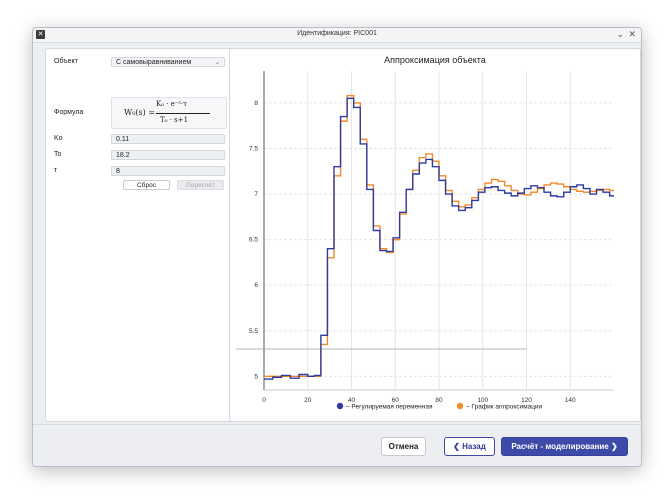 This screenshot has height=503, width=671. What do you see at coordinates (174, 120) in the screenshot?
I see `formula-denominator: T₀ · s+1` at bounding box center [174, 120].